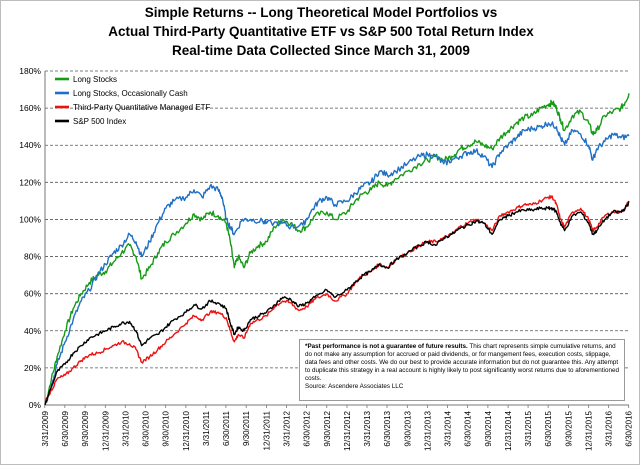 The image size is (640, 466). What do you see at coordinates (508, 430) in the screenshot?
I see `x-tick-label: 12/31/2014` at bounding box center [508, 430].